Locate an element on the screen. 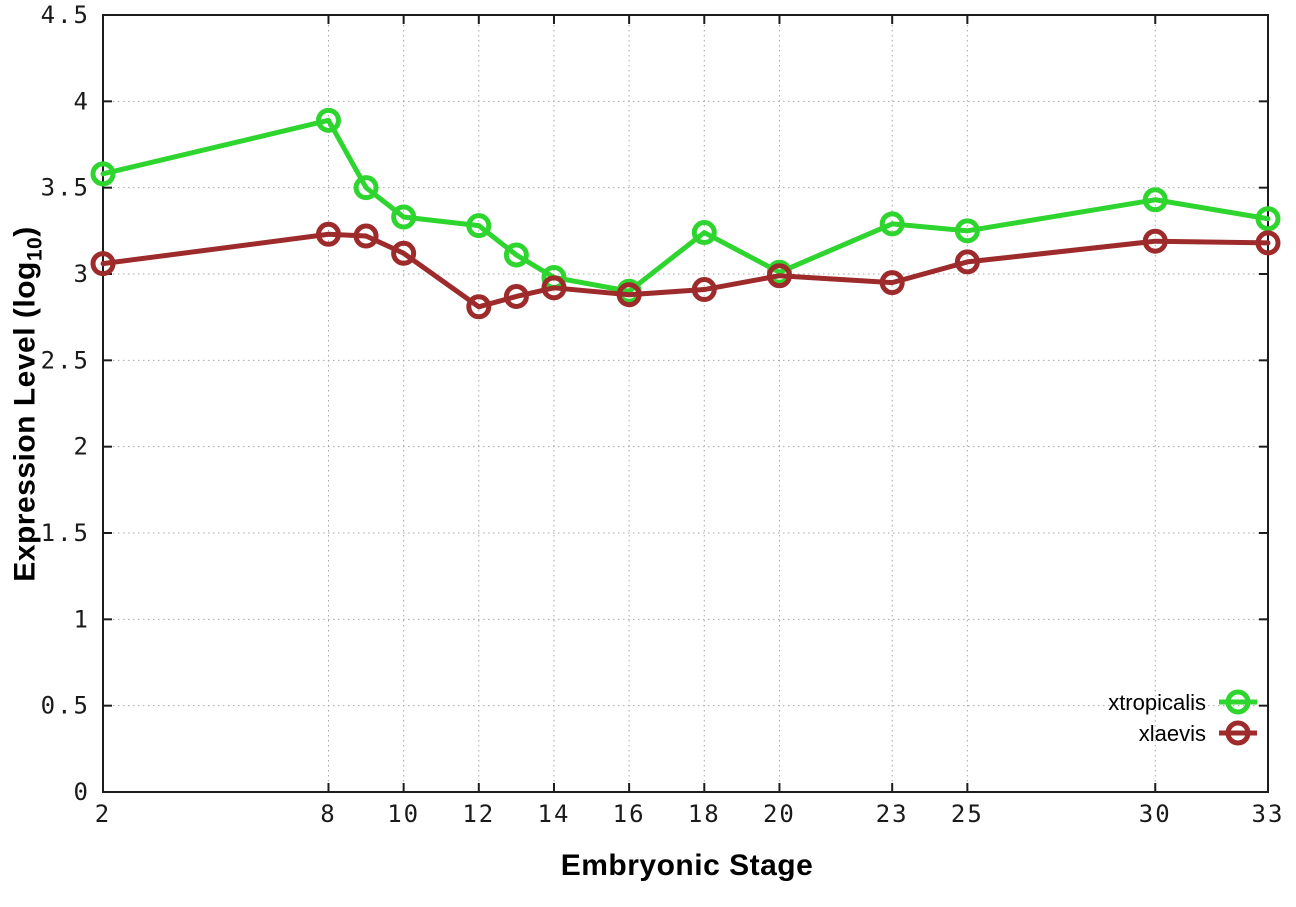 This screenshot has height=907, width=1296. x-tick-label: 14 is located at coordinates (554, 814).